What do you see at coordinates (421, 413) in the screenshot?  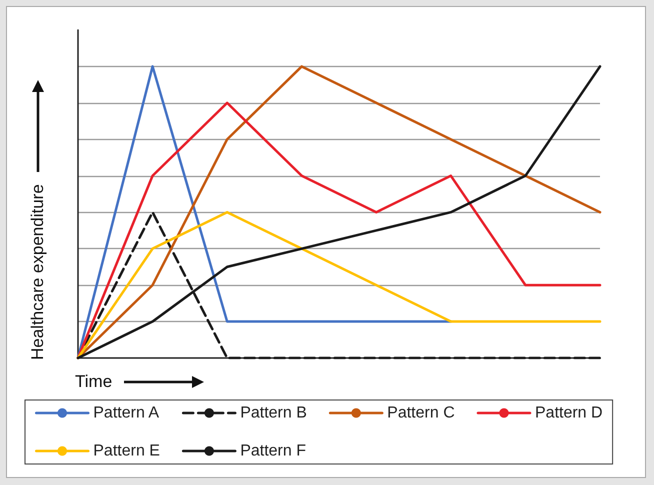 I see `legend-label: Pattern C` at bounding box center [421, 413].